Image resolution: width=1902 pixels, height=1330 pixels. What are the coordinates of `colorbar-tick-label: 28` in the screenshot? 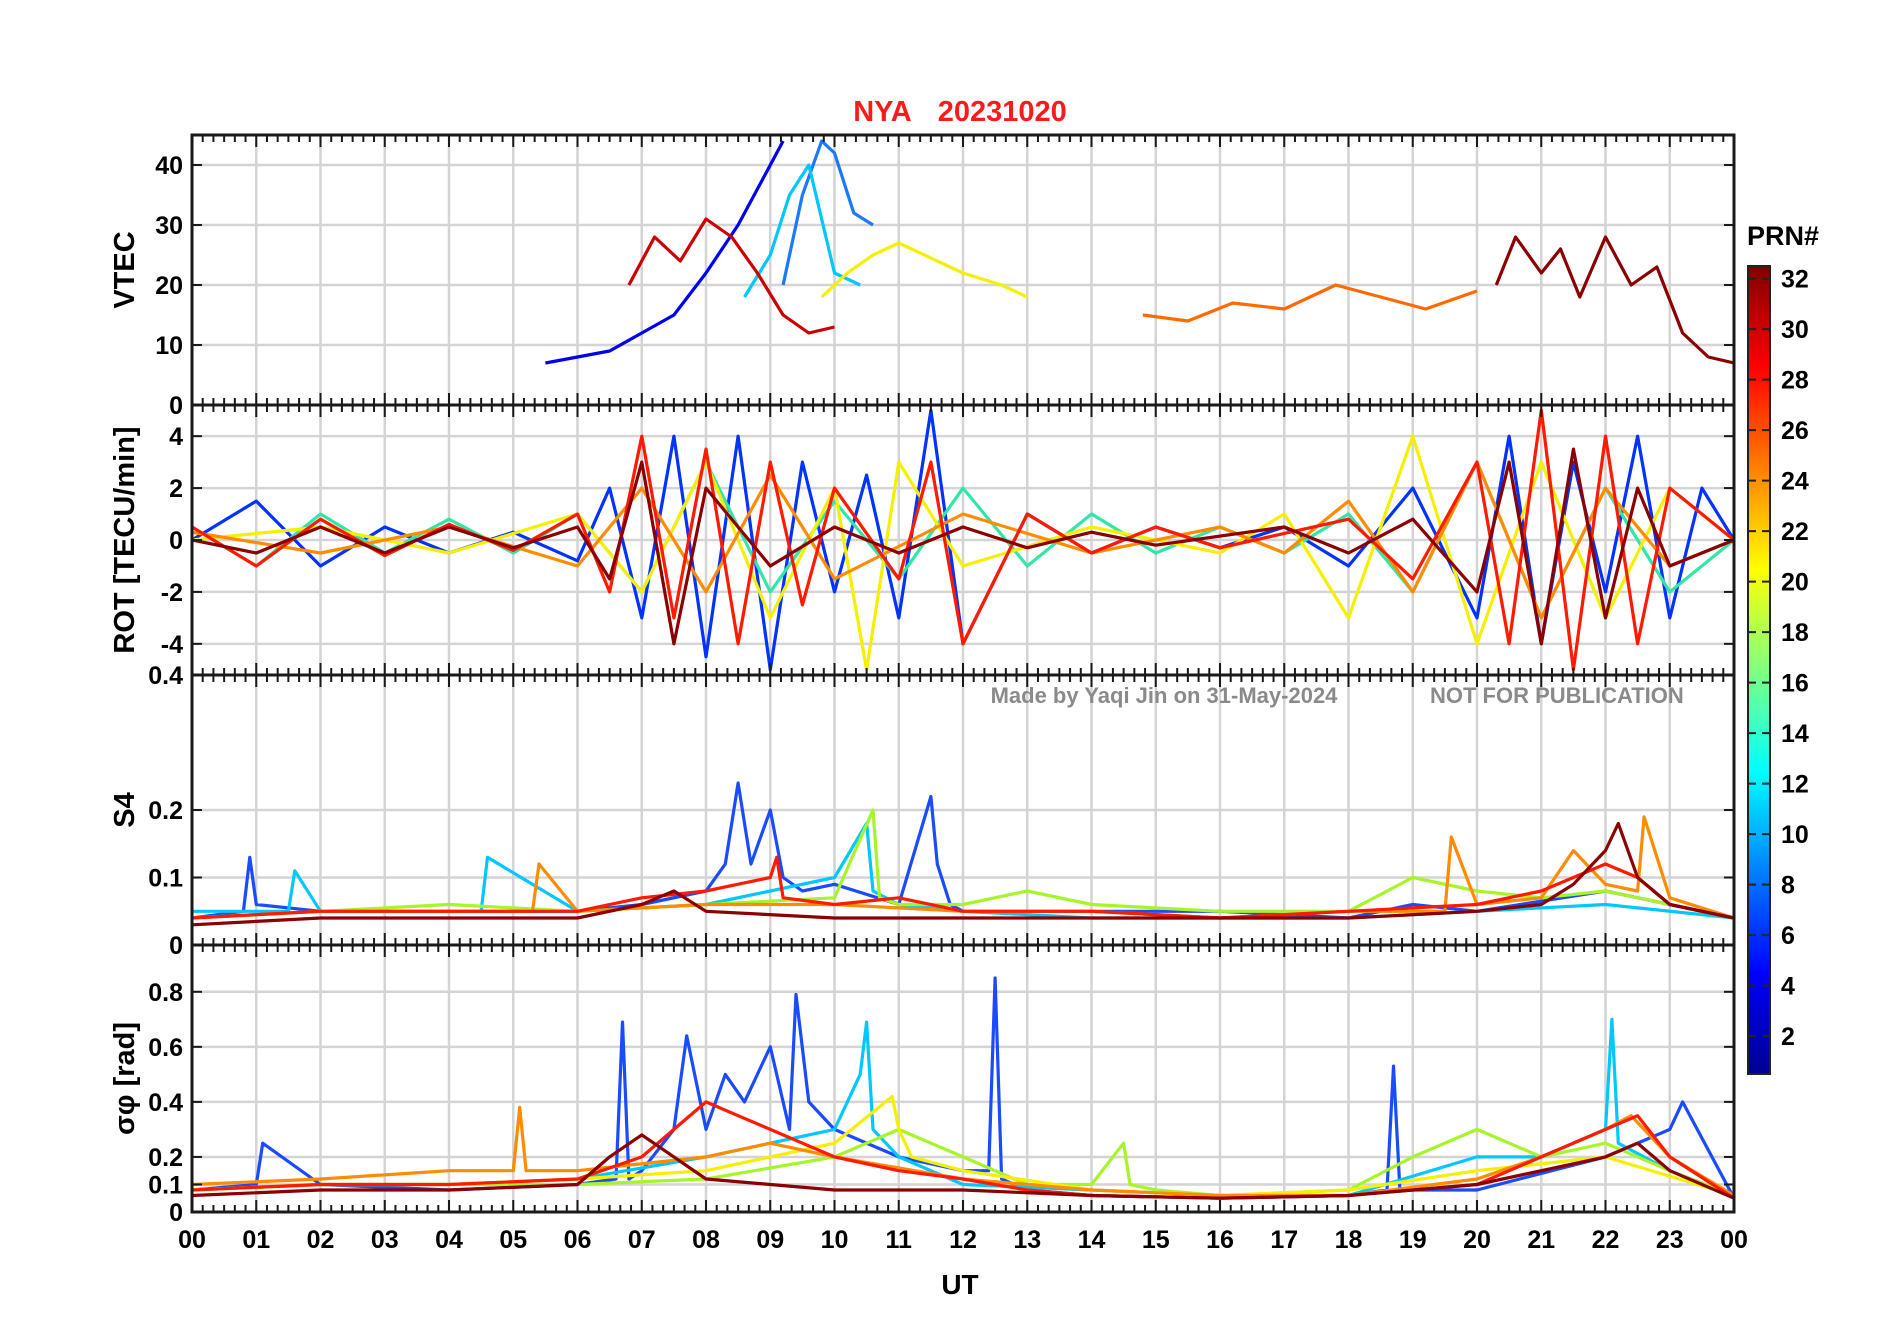 It's located at (1795, 381).